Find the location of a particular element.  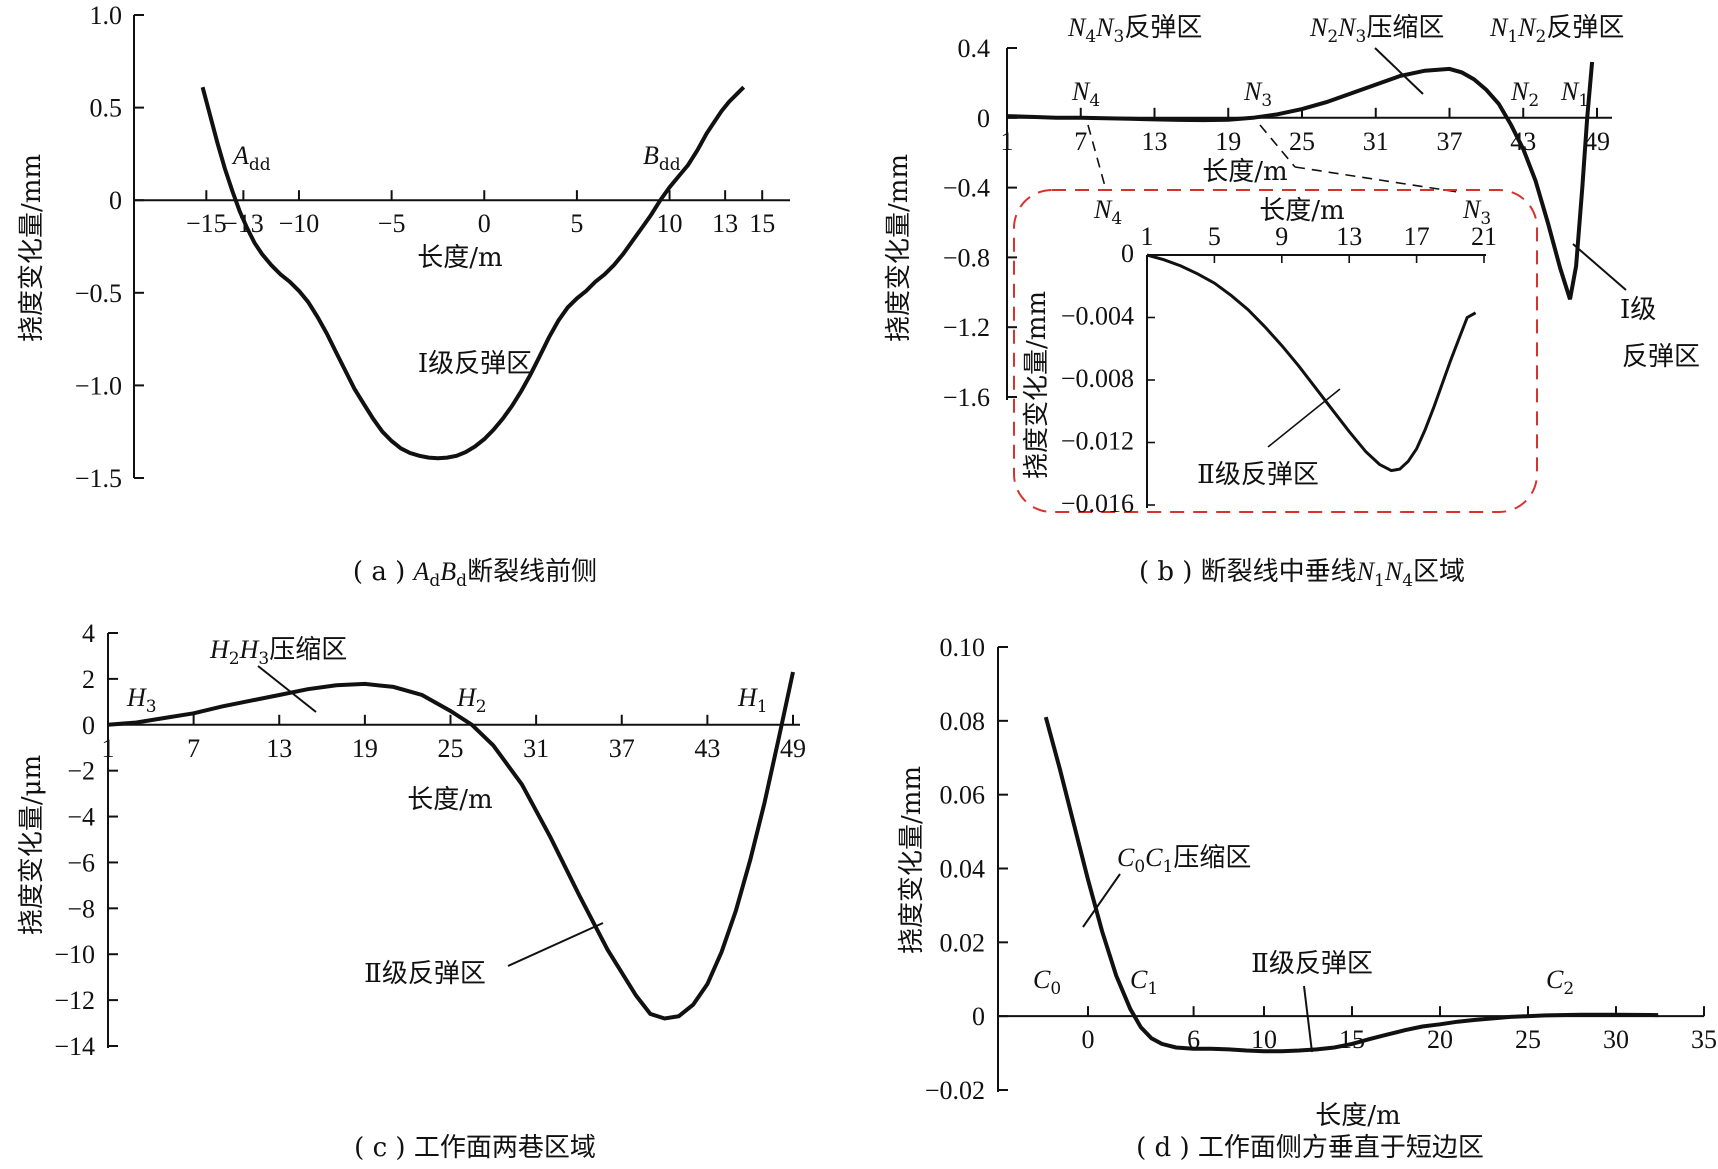

leader-c0c1 is located at coordinates (1101, 900).